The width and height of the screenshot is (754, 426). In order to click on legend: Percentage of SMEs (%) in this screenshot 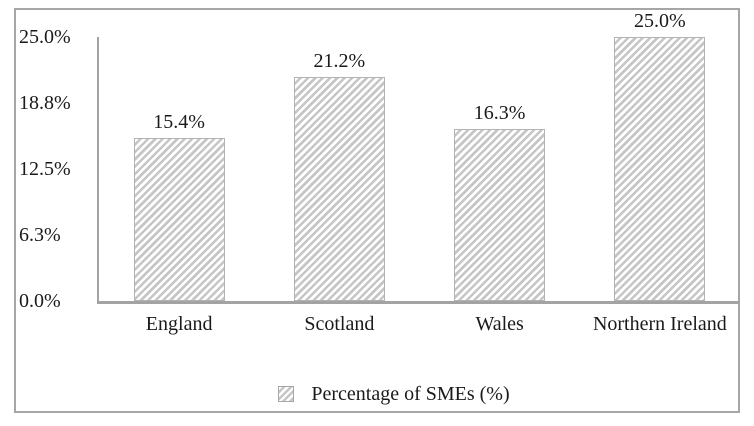, I will do `click(377, 394)`.